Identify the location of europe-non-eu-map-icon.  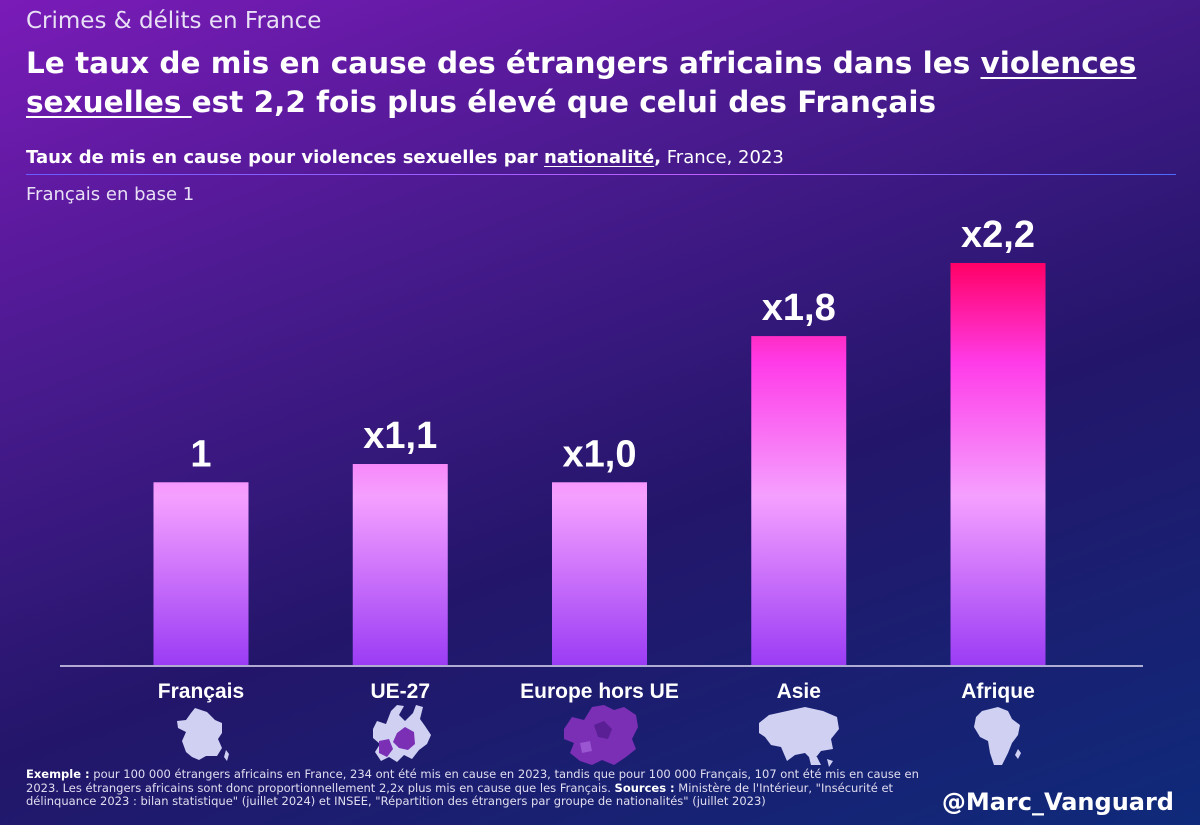
(601, 735).